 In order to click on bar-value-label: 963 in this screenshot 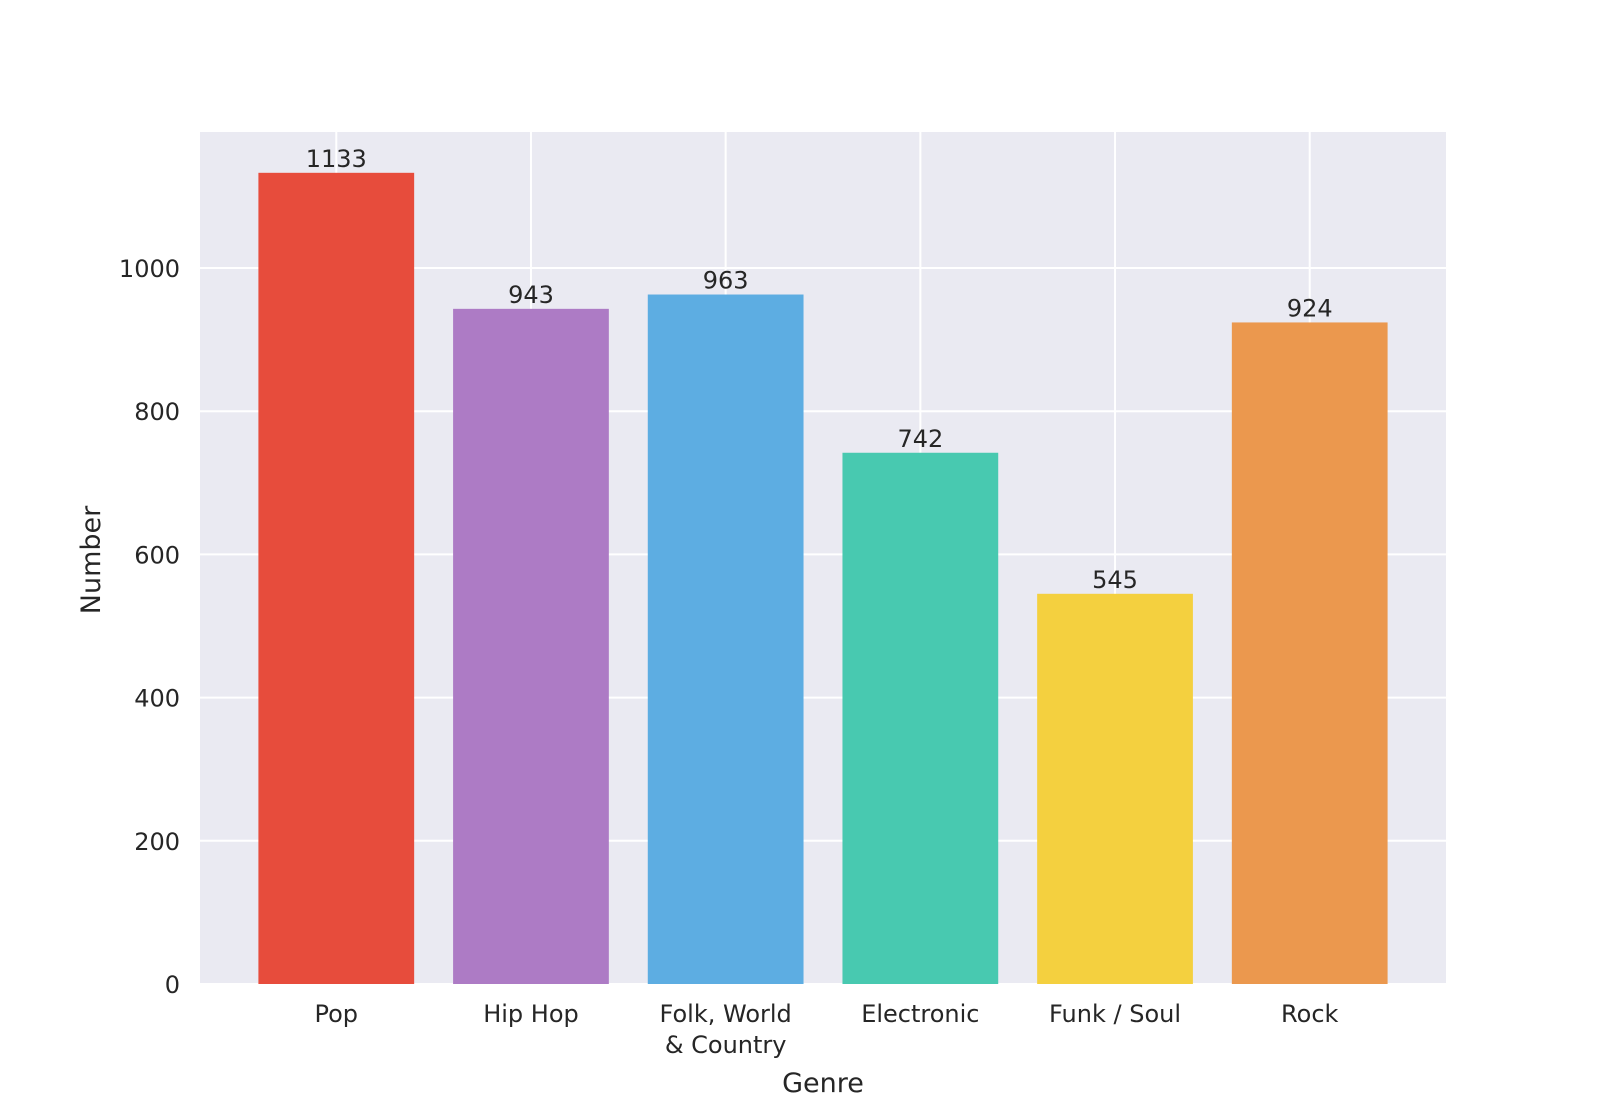, I will do `click(726, 281)`.